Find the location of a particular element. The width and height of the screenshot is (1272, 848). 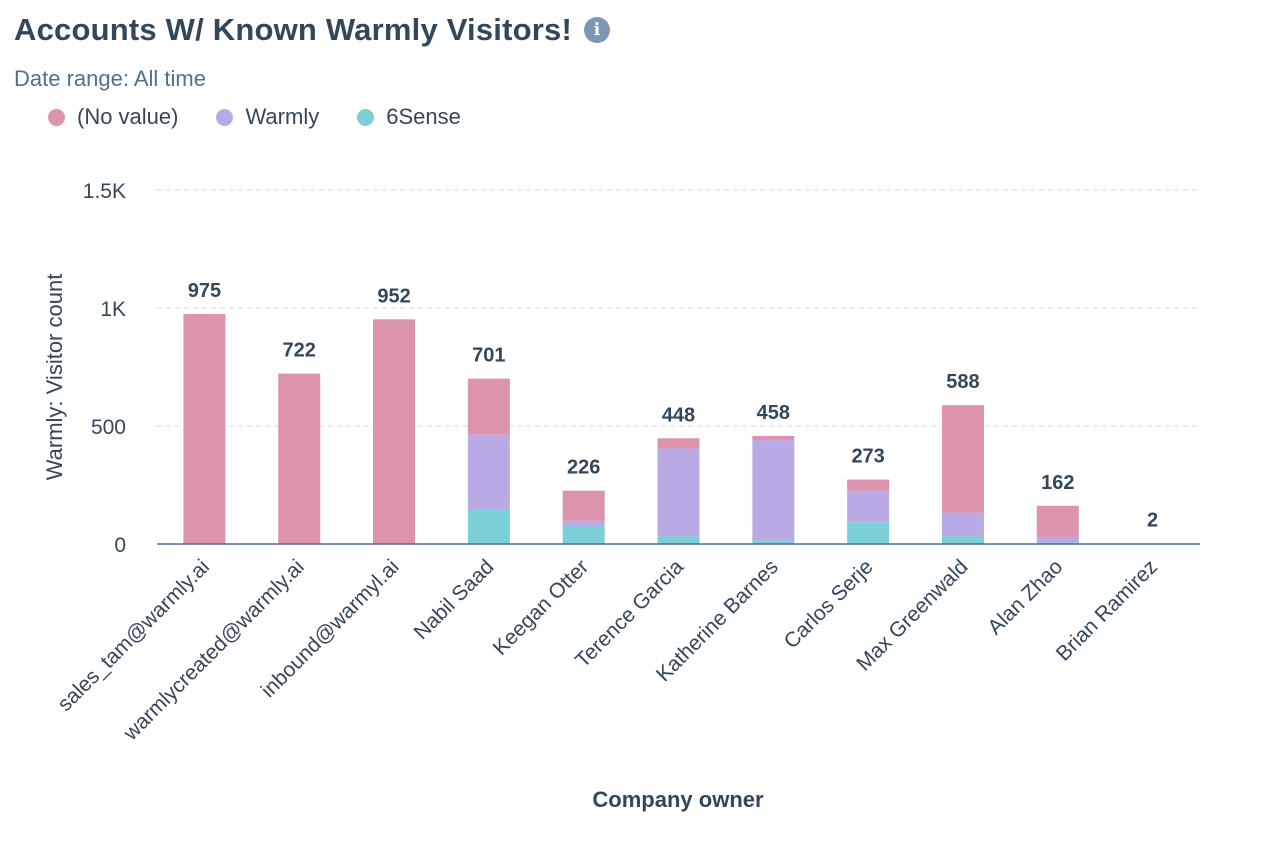

legend-item-no-value: (No value) is located at coordinates (113, 117).